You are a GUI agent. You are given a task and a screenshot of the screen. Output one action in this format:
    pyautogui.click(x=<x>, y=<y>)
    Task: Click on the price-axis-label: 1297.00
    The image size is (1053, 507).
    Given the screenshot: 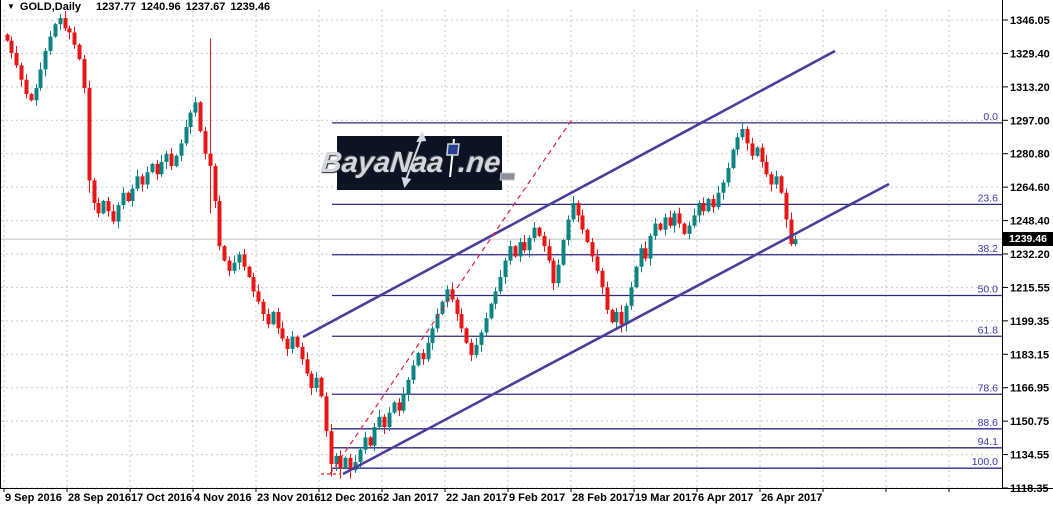 What is the action you would take?
    pyautogui.click(x=1030, y=121)
    